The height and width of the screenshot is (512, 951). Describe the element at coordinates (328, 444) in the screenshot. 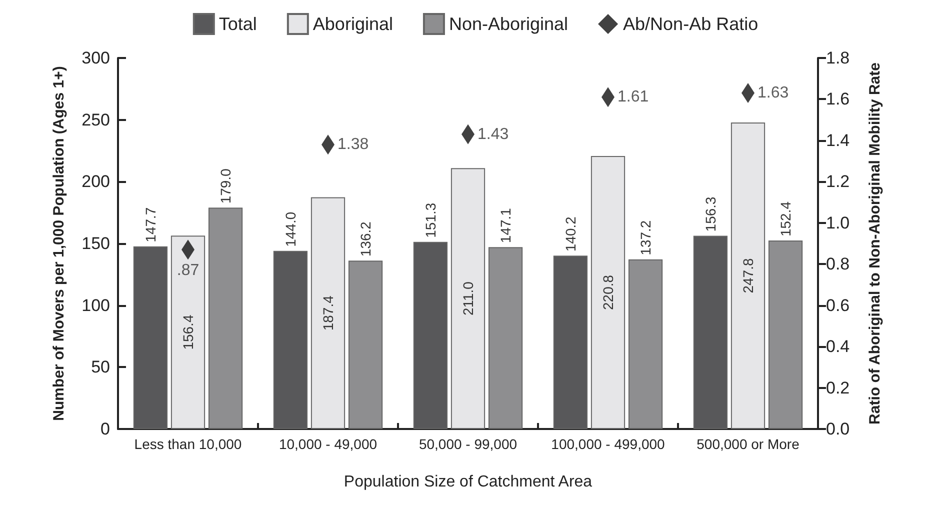

I see `x-tick-label: 10,000 - 49,000` at that location.